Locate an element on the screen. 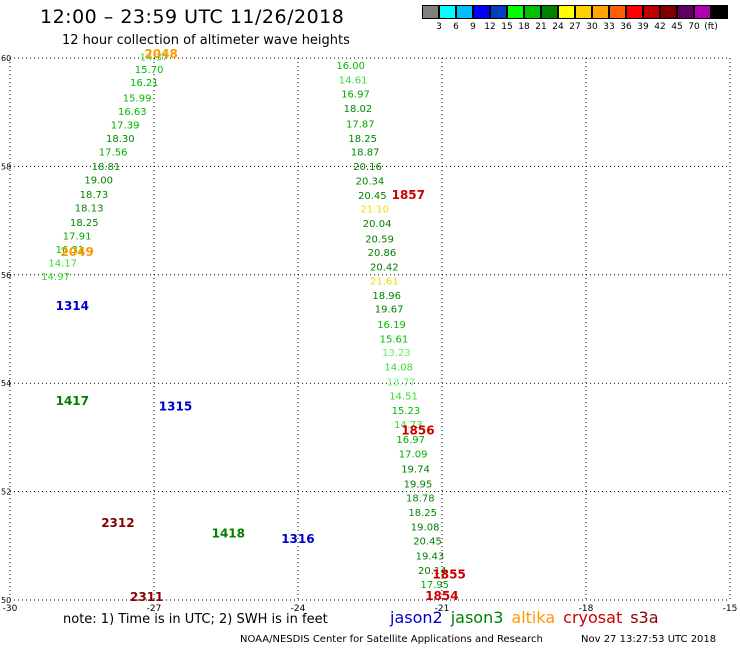  x-tick-label: -27 is located at coordinates (154, 609).